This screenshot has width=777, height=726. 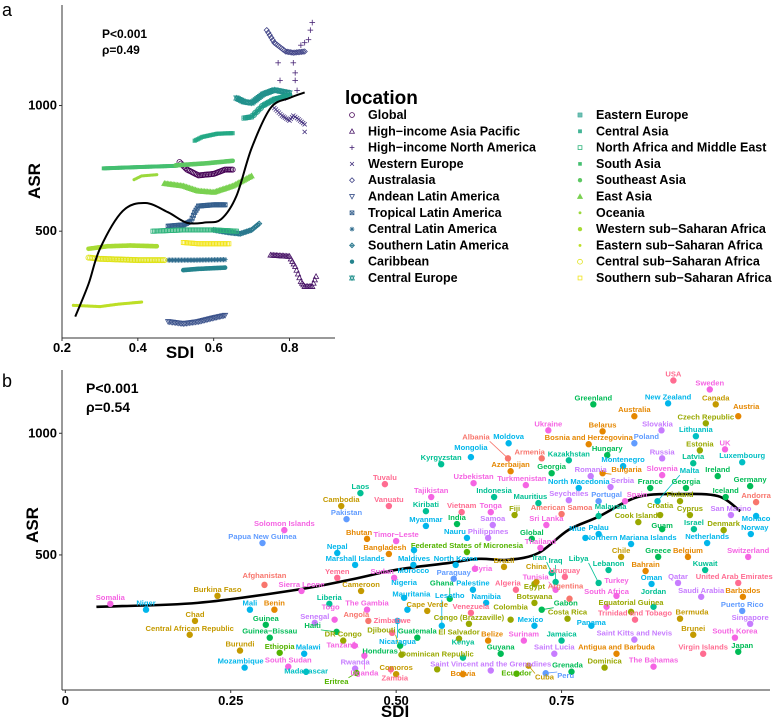 I want to click on country-label: Bolivia, so click(x=464, y=673).